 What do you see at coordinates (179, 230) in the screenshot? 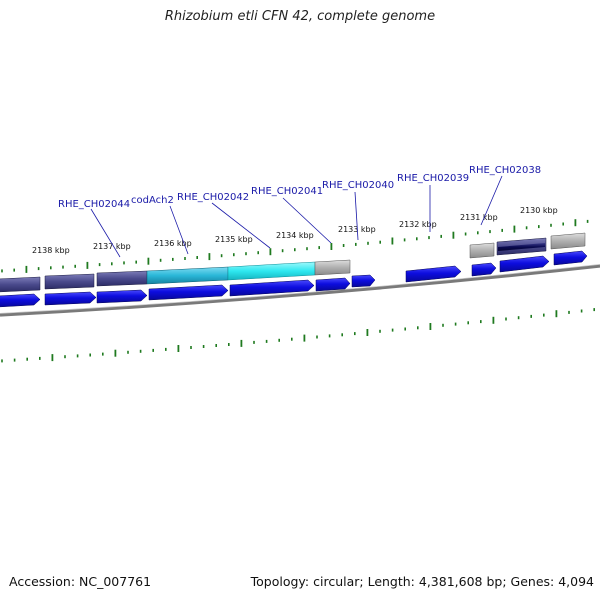
I see `leader-codAch2` at bounding box center [179, 230].